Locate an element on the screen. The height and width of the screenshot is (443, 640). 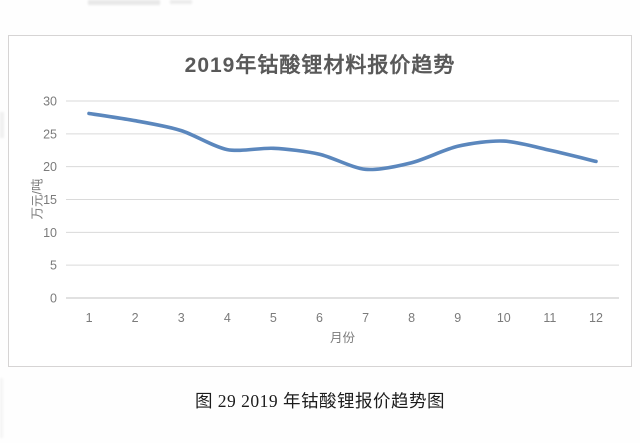
x-tick-label: 7 is located at coordinates (365, 318).